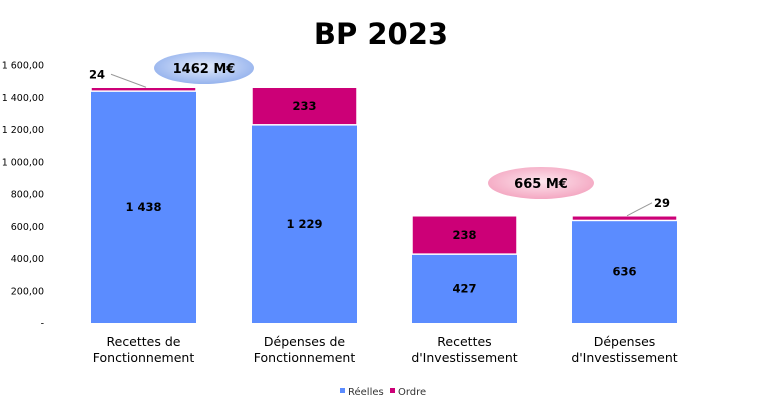 This screenshot has height=400, width=762. I want to click on y-tick-label: 1 400,00, so click(23, 98).